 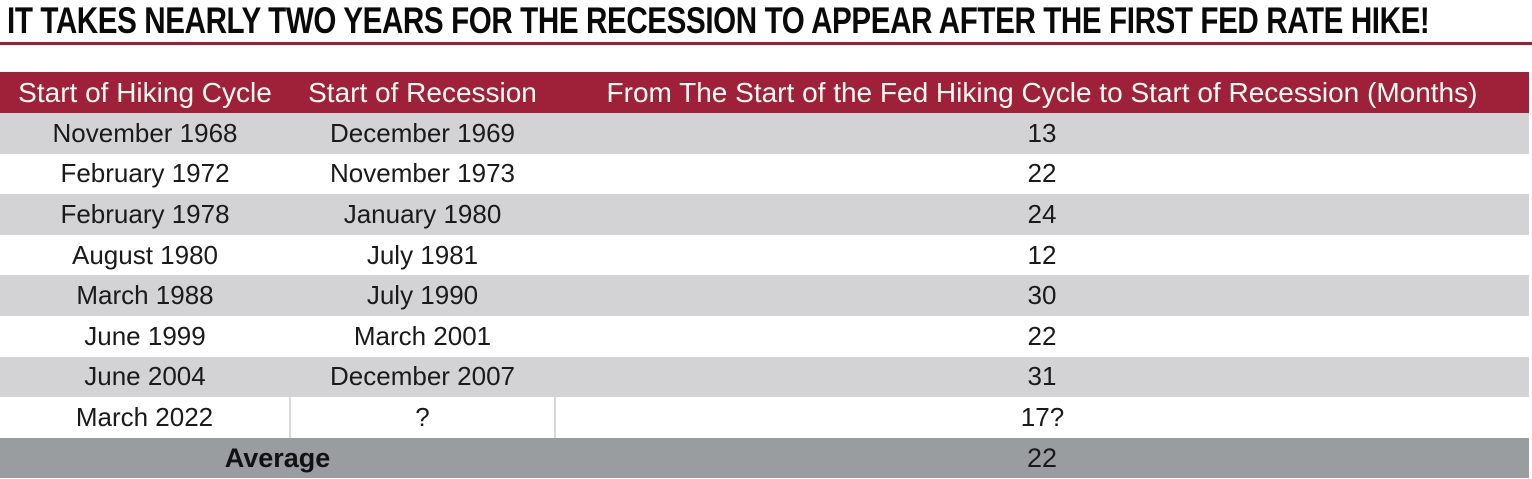 What do you see at coordinates (422, 295) in the screenshot?
I see `cell-recession-start: July 1990` at bounding box center [422, 295].